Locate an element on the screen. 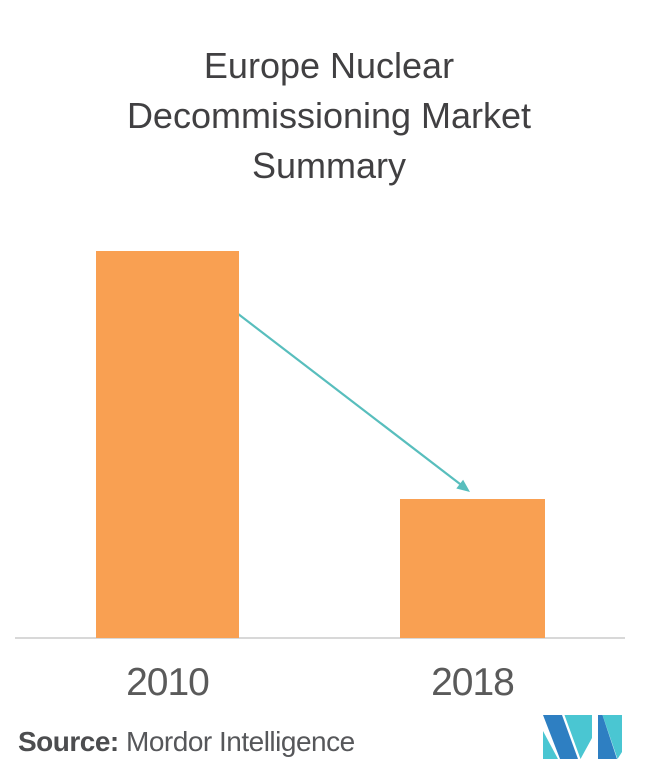 The height and width of the screenshot is (780, 658). bar-2010 is located at coordinates (167, 444).